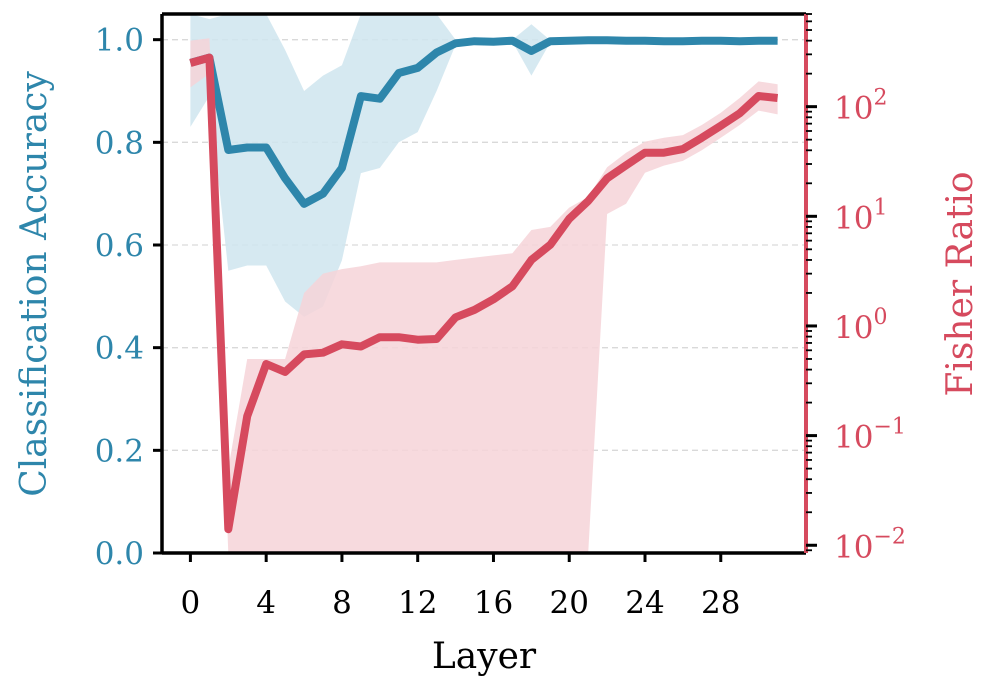 This screenshot has width=997, height=692. I want to click on x-axis-title: Layer, so click(484, 656).